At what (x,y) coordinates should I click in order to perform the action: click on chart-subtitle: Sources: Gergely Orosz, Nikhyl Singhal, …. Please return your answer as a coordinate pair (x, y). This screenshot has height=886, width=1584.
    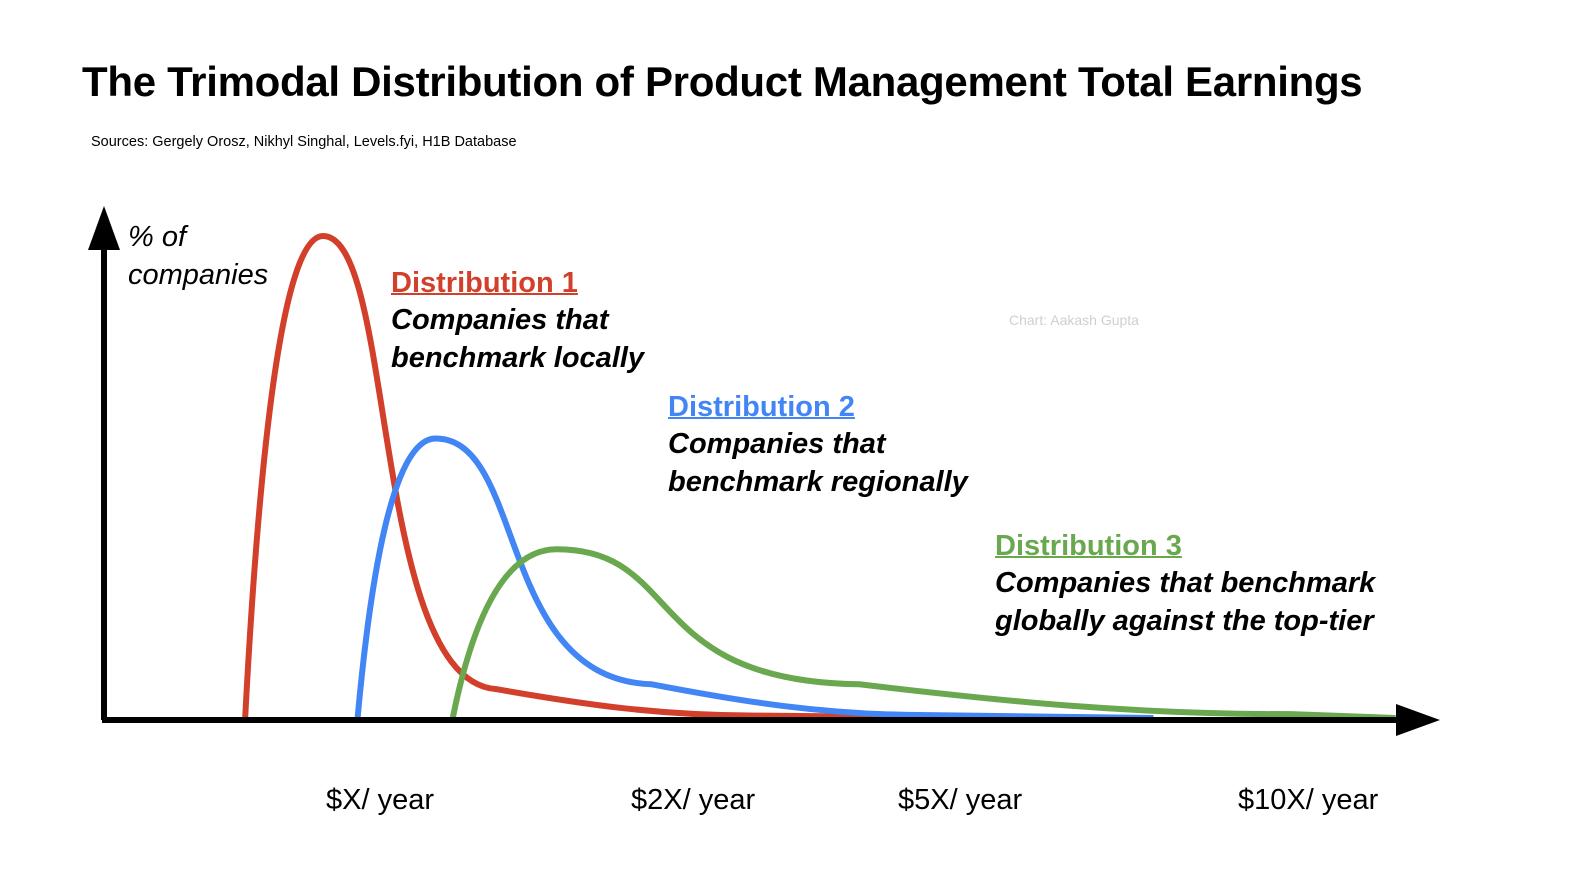
    Looking at the image, I should click on (304, 142).